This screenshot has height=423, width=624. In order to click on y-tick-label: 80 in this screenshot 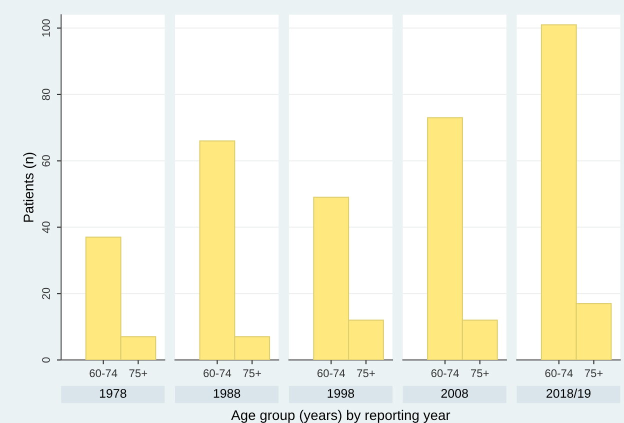, I will do `click(46, 94)`.